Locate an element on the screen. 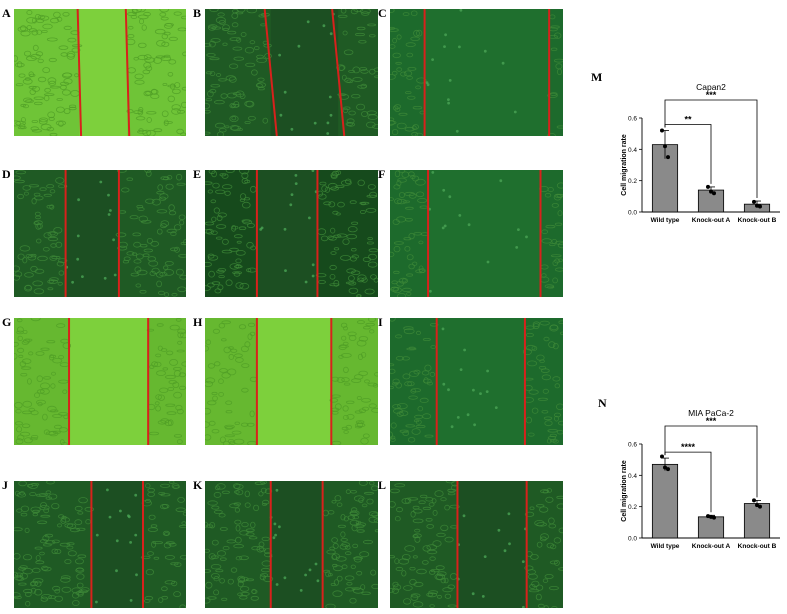 Image resolution: width=787 pixels, height=614 pixels. panel-label-f: F is located at coordinates (382, 174).